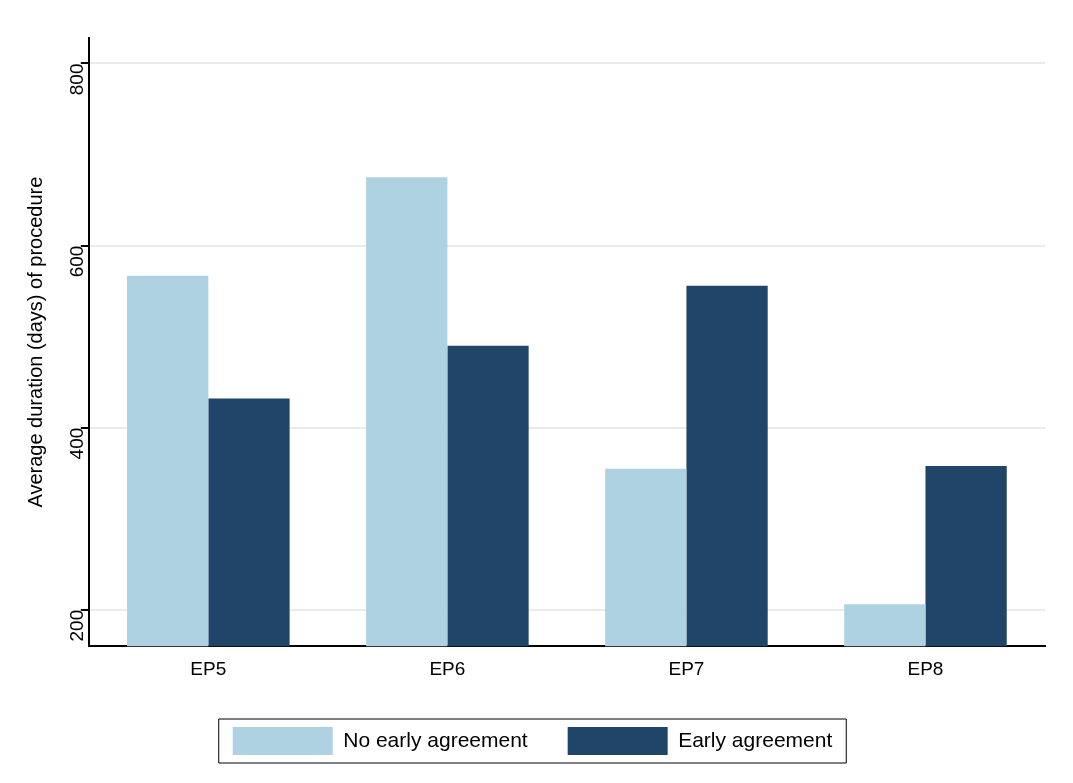 The image size is (1073, 783). I want to click on y-tick-label: 400, so click(77, 443).